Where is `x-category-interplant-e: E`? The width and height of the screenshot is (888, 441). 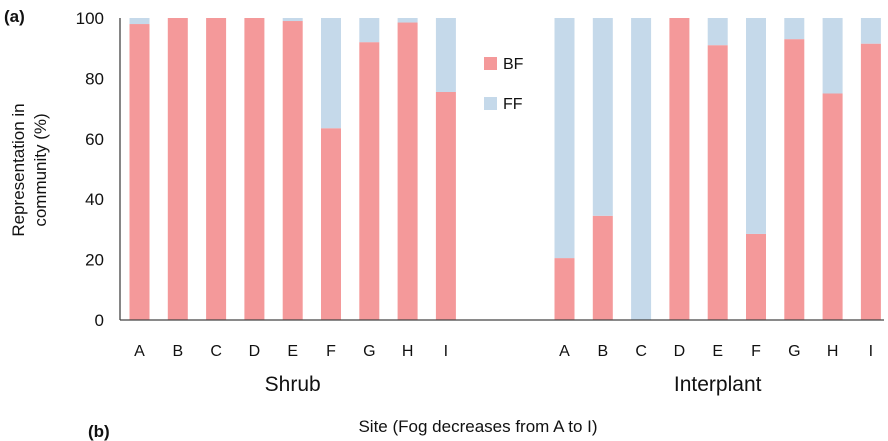 x-category-interplant-e: E is located at coordinates (717, 351).